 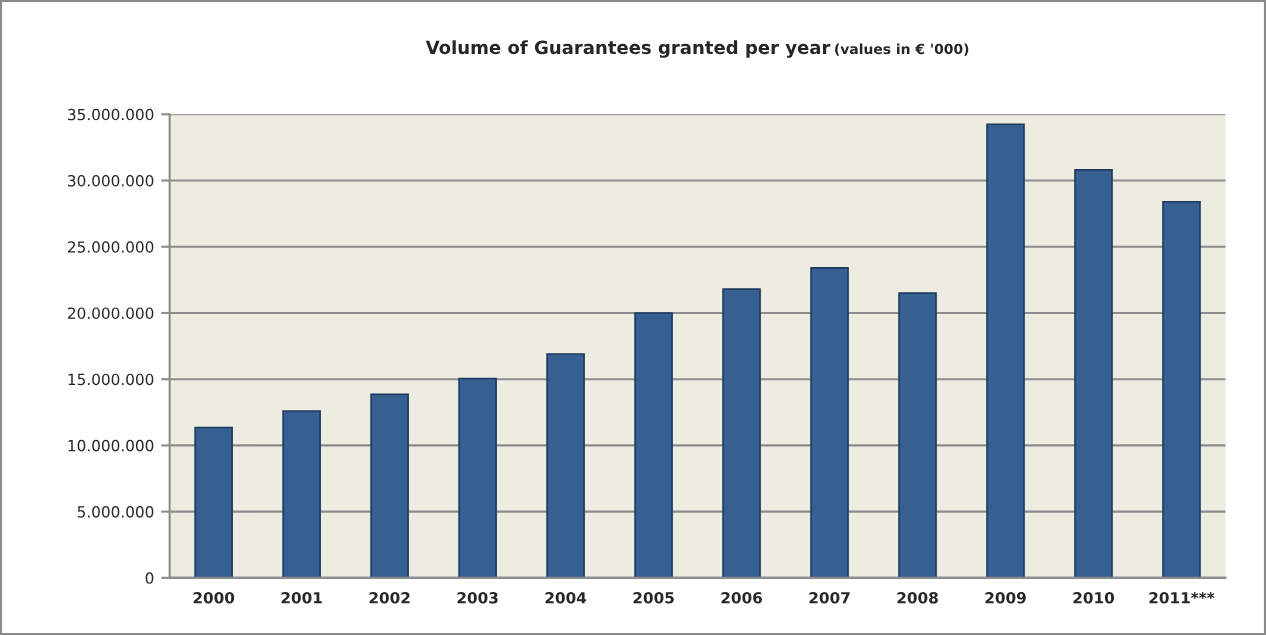 What do you see at coordinates (902, 49) in the screenshot?
I see `chart-subtitle: (values in € '000)` at bounding box center [902, 49].